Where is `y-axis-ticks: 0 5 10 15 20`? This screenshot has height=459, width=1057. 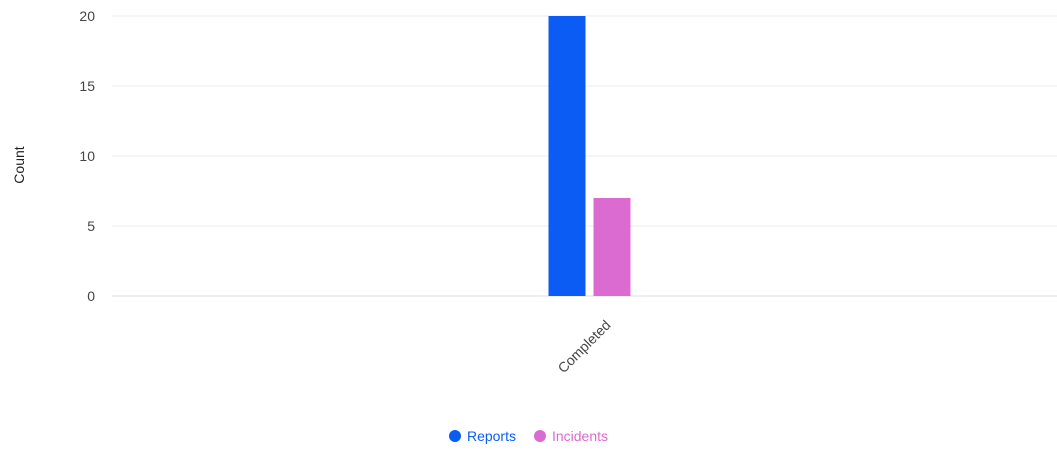
y-axis-ticks: 0 5 10 15 20 is located at coordinates (87, 156).